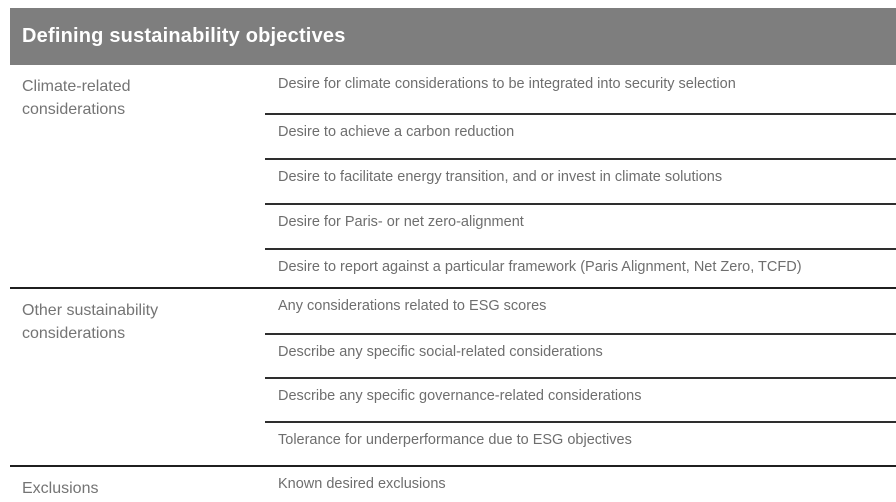  What do you see at coordinates (184, 36) in the screenshot?
I see `page-title: Defining sustainability objectives` at bounding box center [184, 36].